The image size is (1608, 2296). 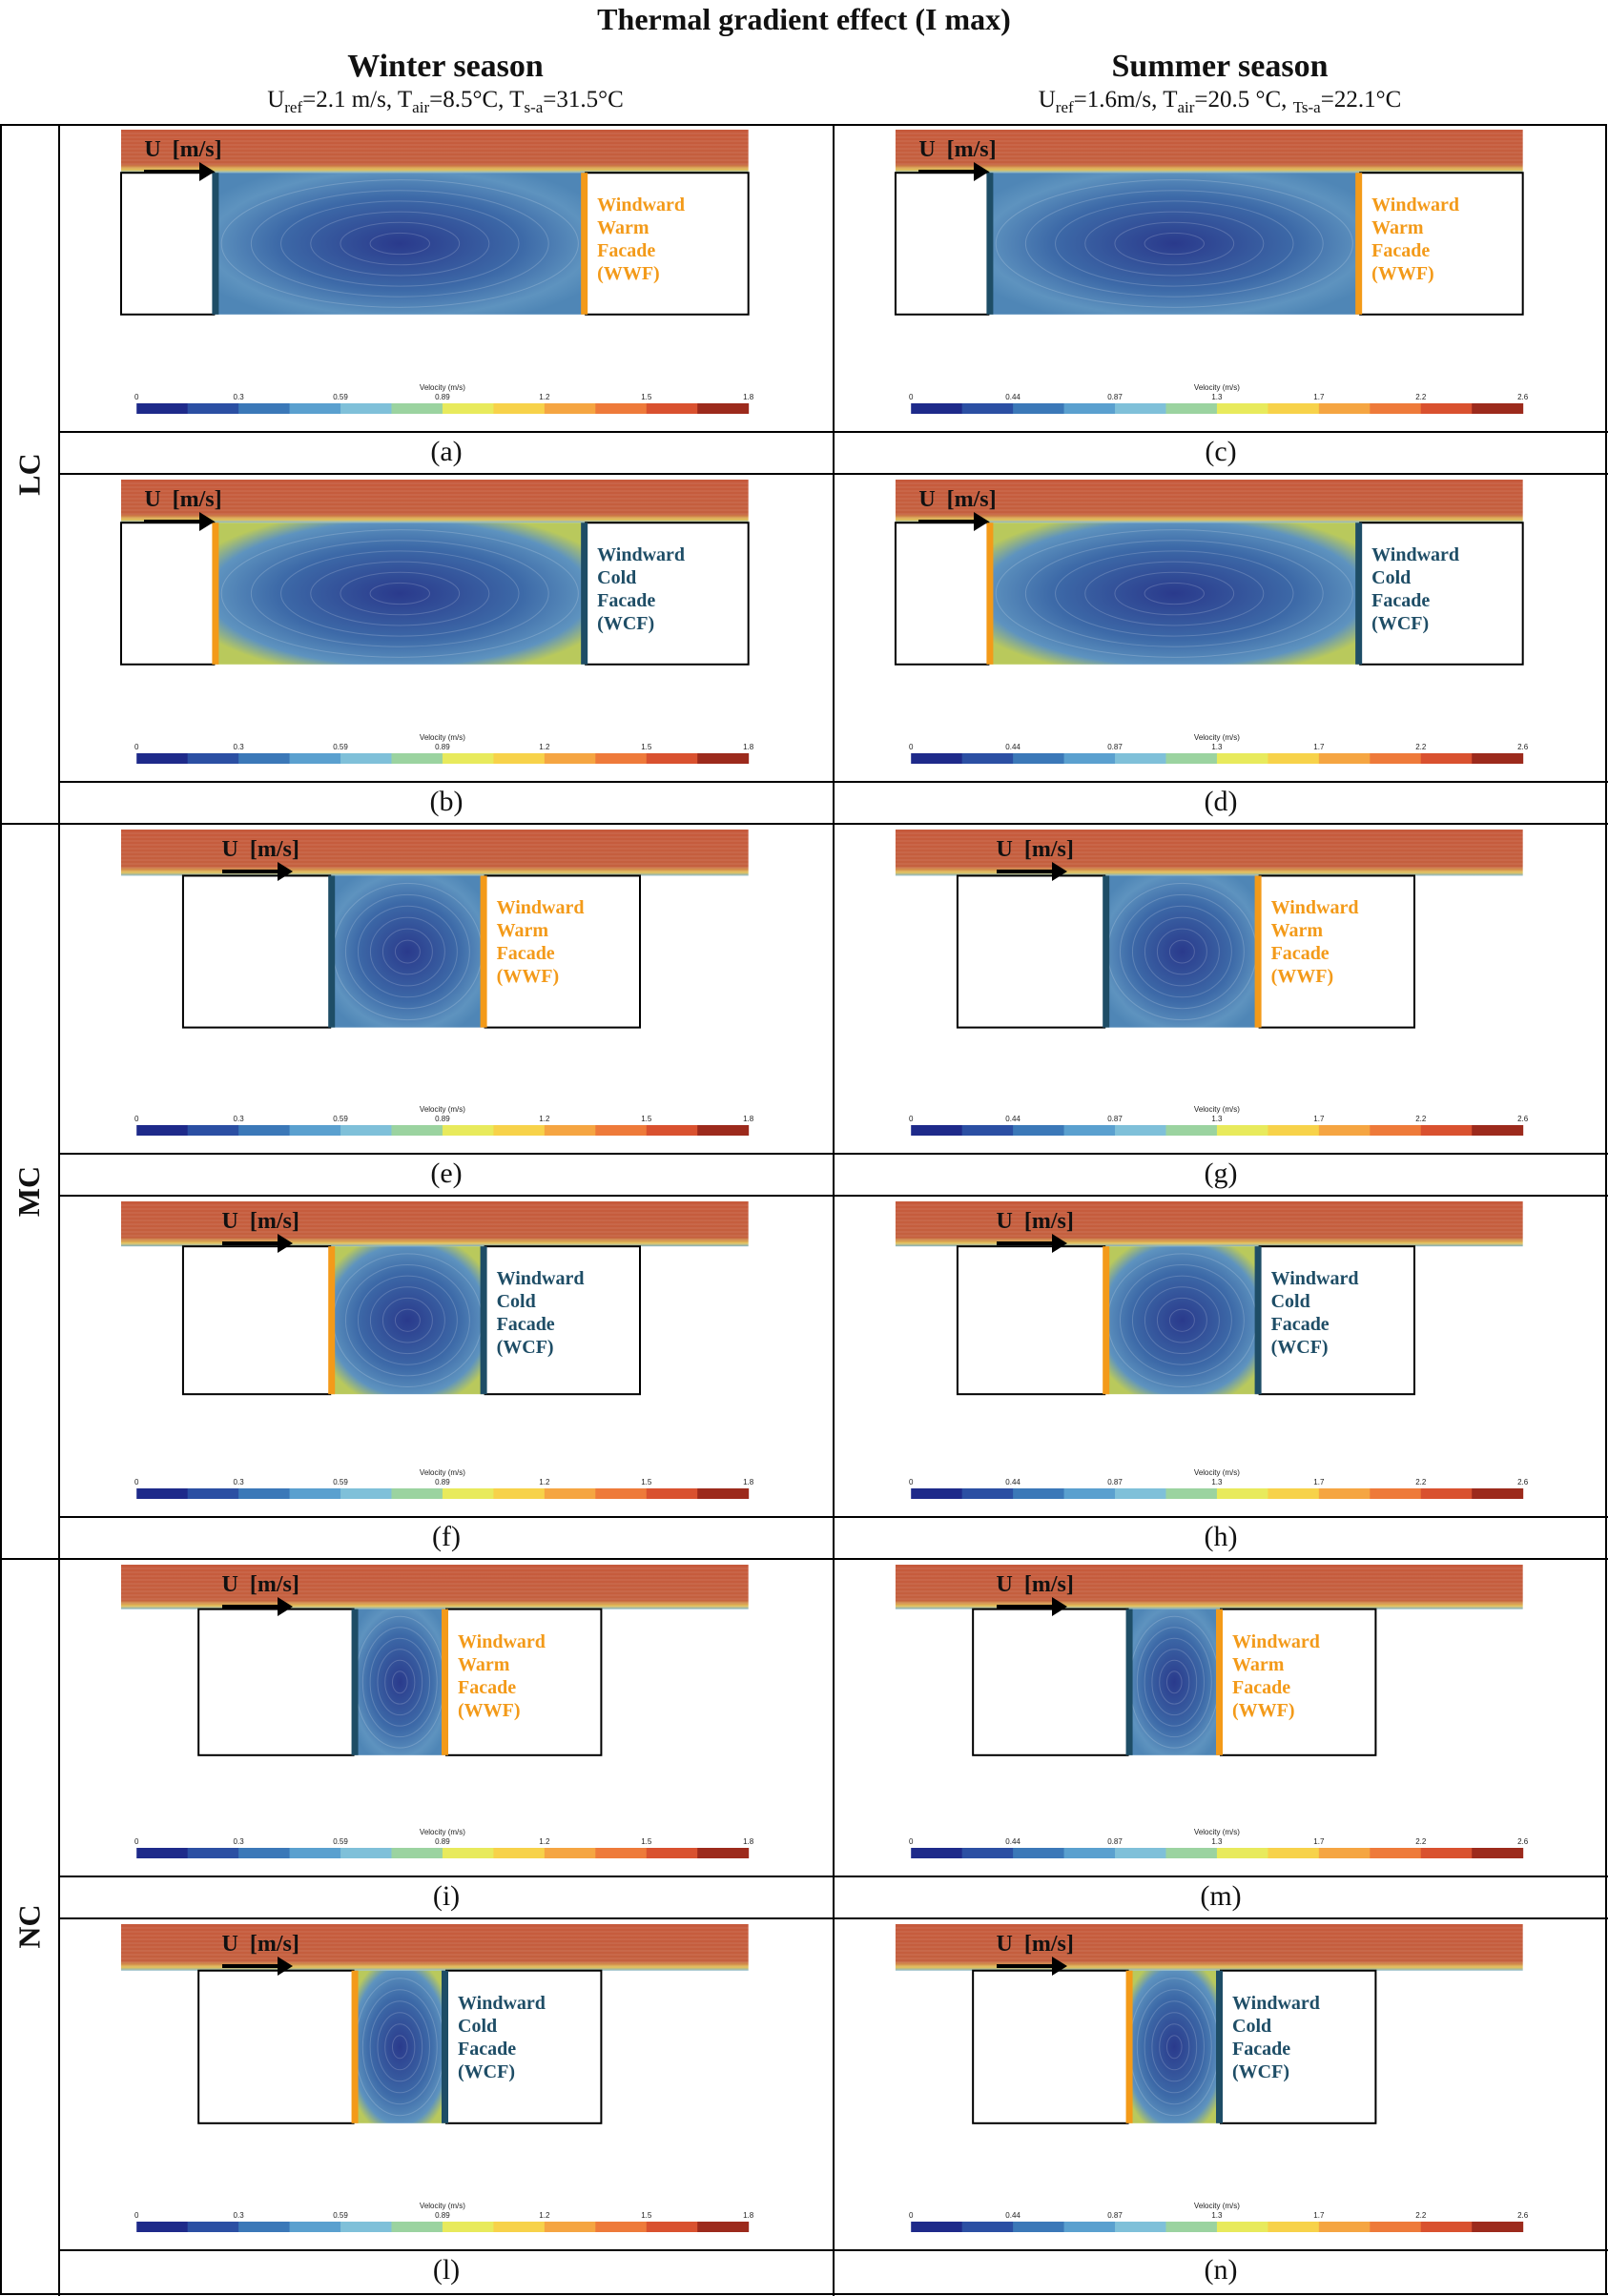 What do you see at coordinates (29, 1926) in the screenshot?
I see `row-label-text: NC` at bounding box center [29, 1926].